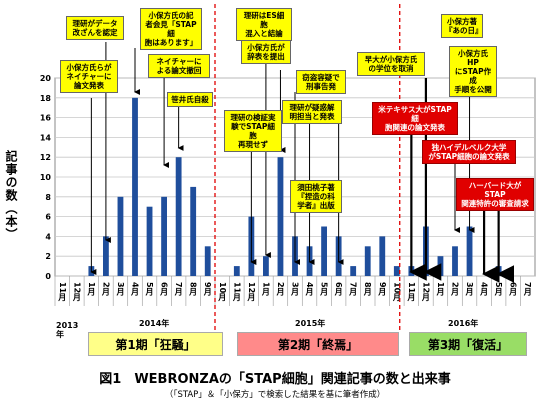 The width and height of the screenshot is (550, 410). I want to click on y-tick-label: 4, so click(48, 236).